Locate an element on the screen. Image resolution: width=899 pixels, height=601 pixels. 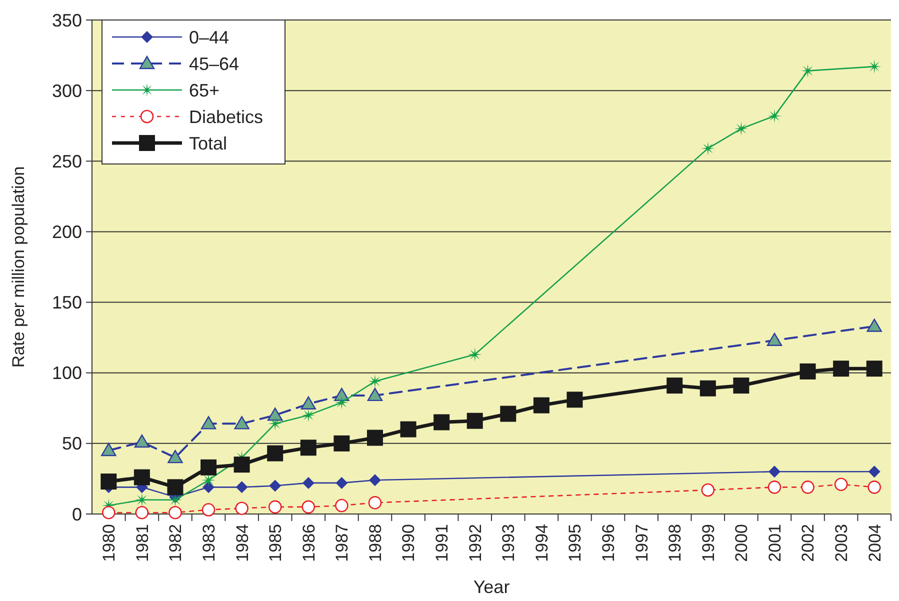
x-tick-label: 2000 is located at coordinates (742, 543).